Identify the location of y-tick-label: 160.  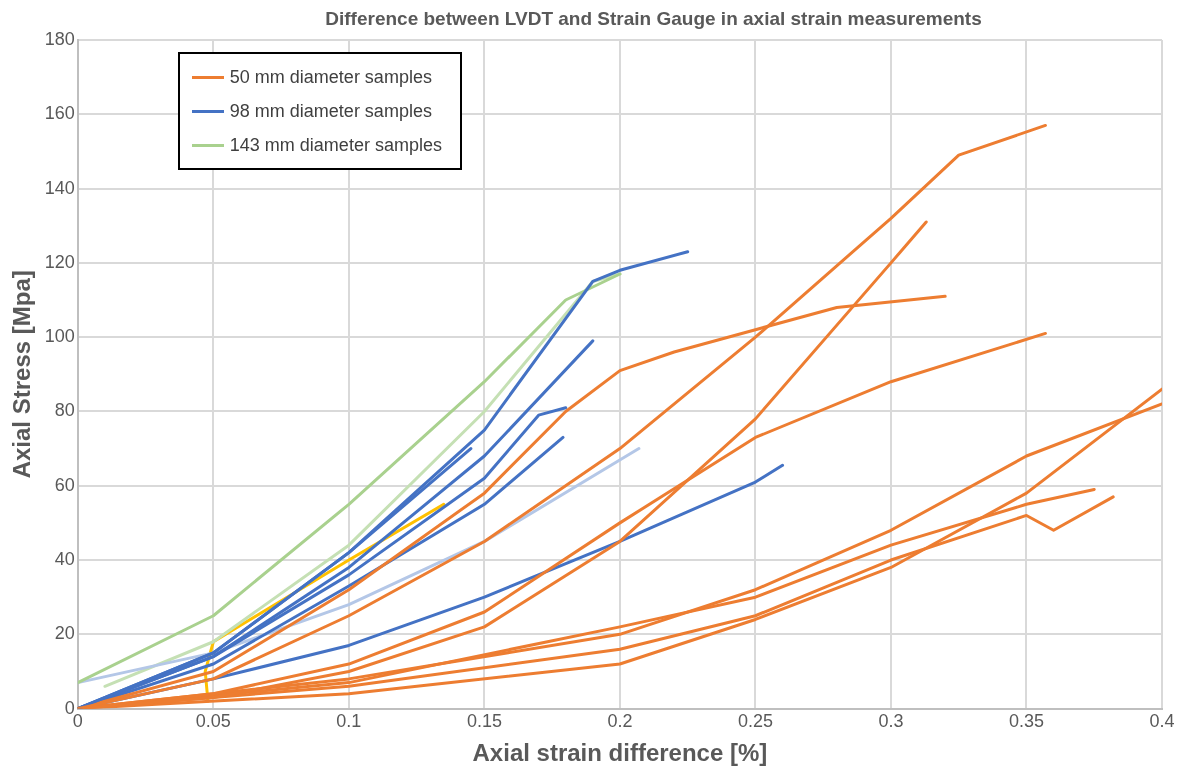
(59, 113).